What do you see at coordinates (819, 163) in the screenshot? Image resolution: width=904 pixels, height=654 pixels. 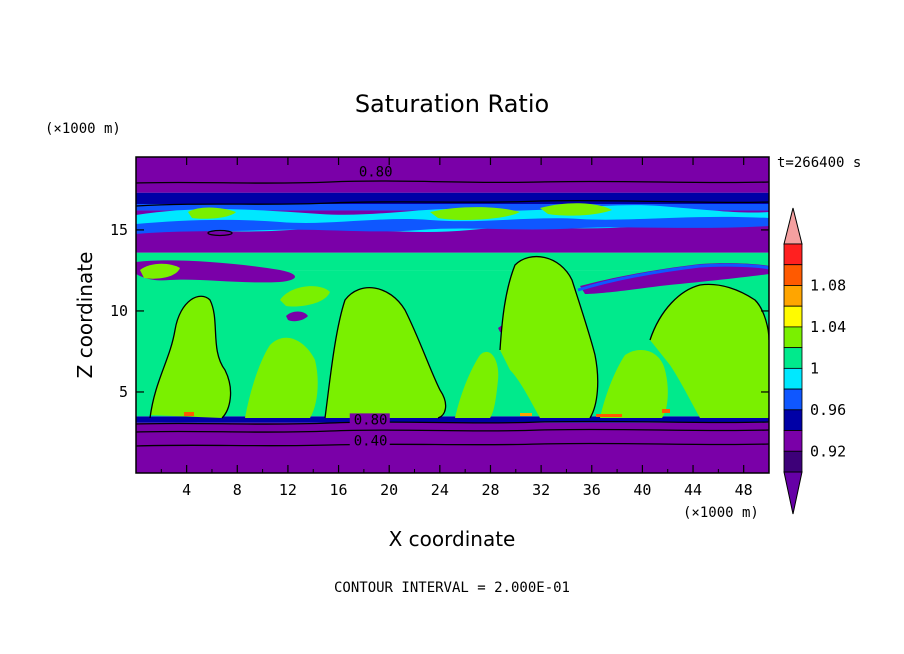 I see `time-label: t=266400 s` at bounding box center [819, 163].